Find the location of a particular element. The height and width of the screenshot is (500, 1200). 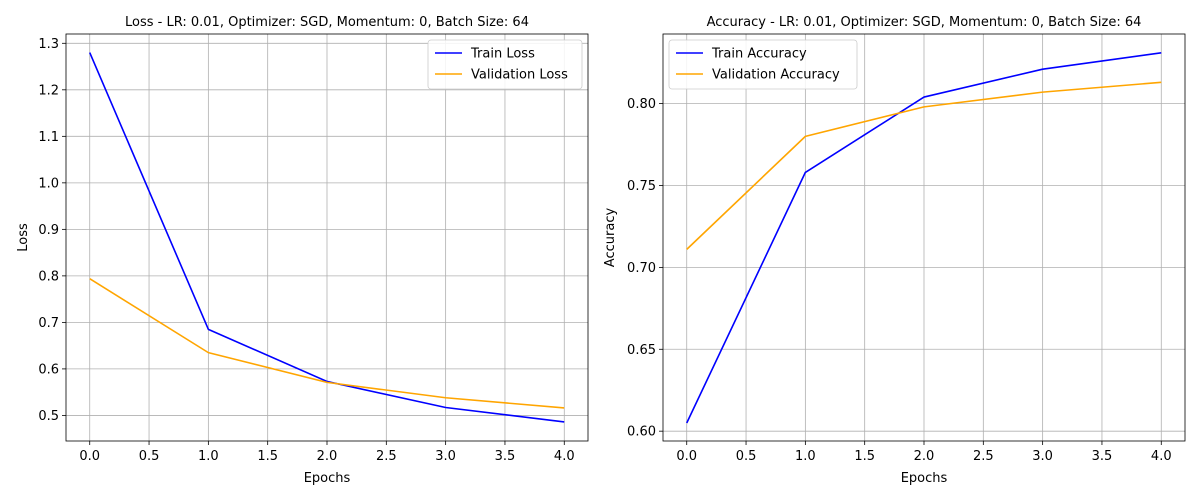

chart1-legend-label-train-loss: Train Loss is located at coordinates (502, 54).